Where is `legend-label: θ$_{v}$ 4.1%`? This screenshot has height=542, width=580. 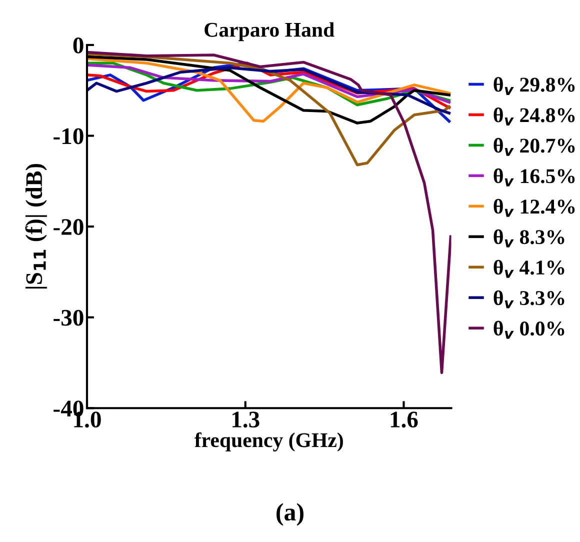 legend-label: θ$_{v}$ 4.1% is located at coordinates (529, 269).